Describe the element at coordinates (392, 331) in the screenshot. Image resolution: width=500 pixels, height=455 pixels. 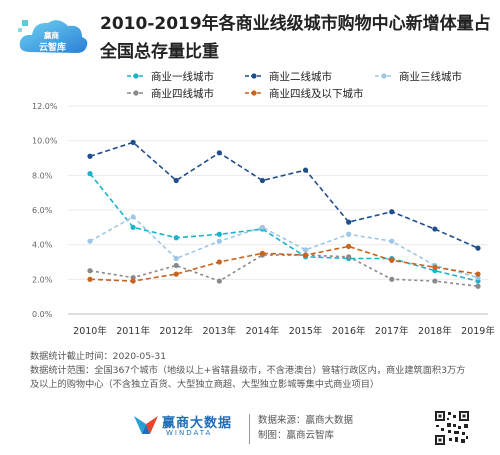
I see `x-tick-label: 2017年` at that location.